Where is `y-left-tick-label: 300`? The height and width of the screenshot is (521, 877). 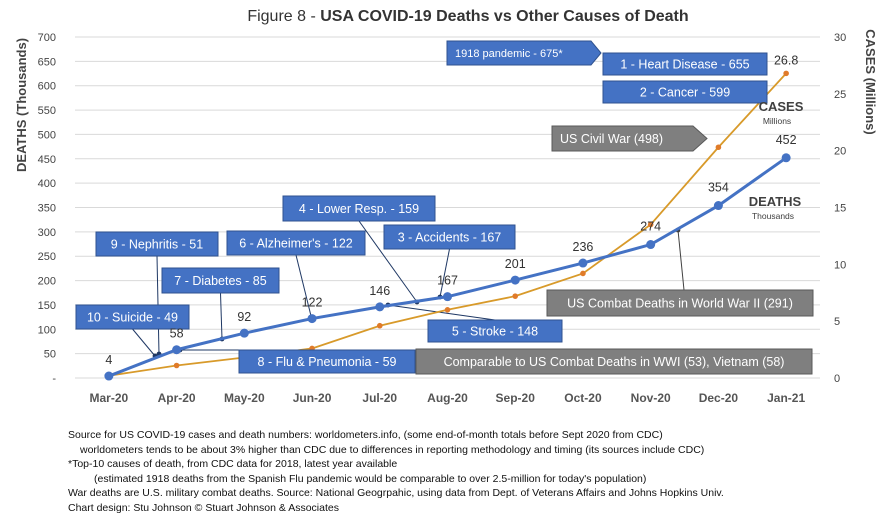 y-left-tick-label: 300 is located at coordinates (47, 233).